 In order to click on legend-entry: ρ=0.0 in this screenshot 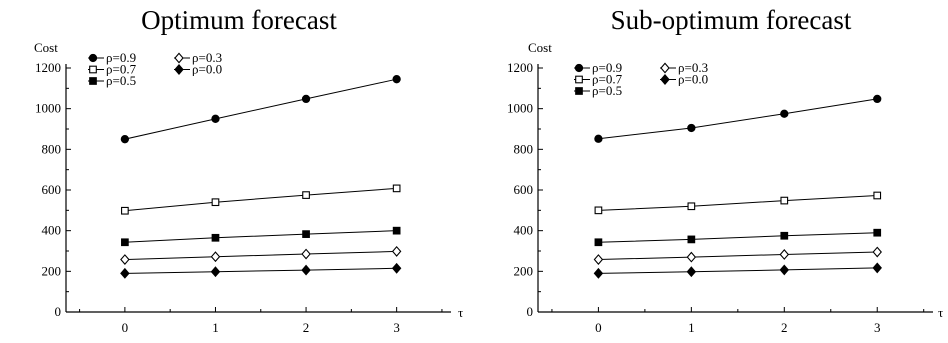, I will do `click(684, 79)`.